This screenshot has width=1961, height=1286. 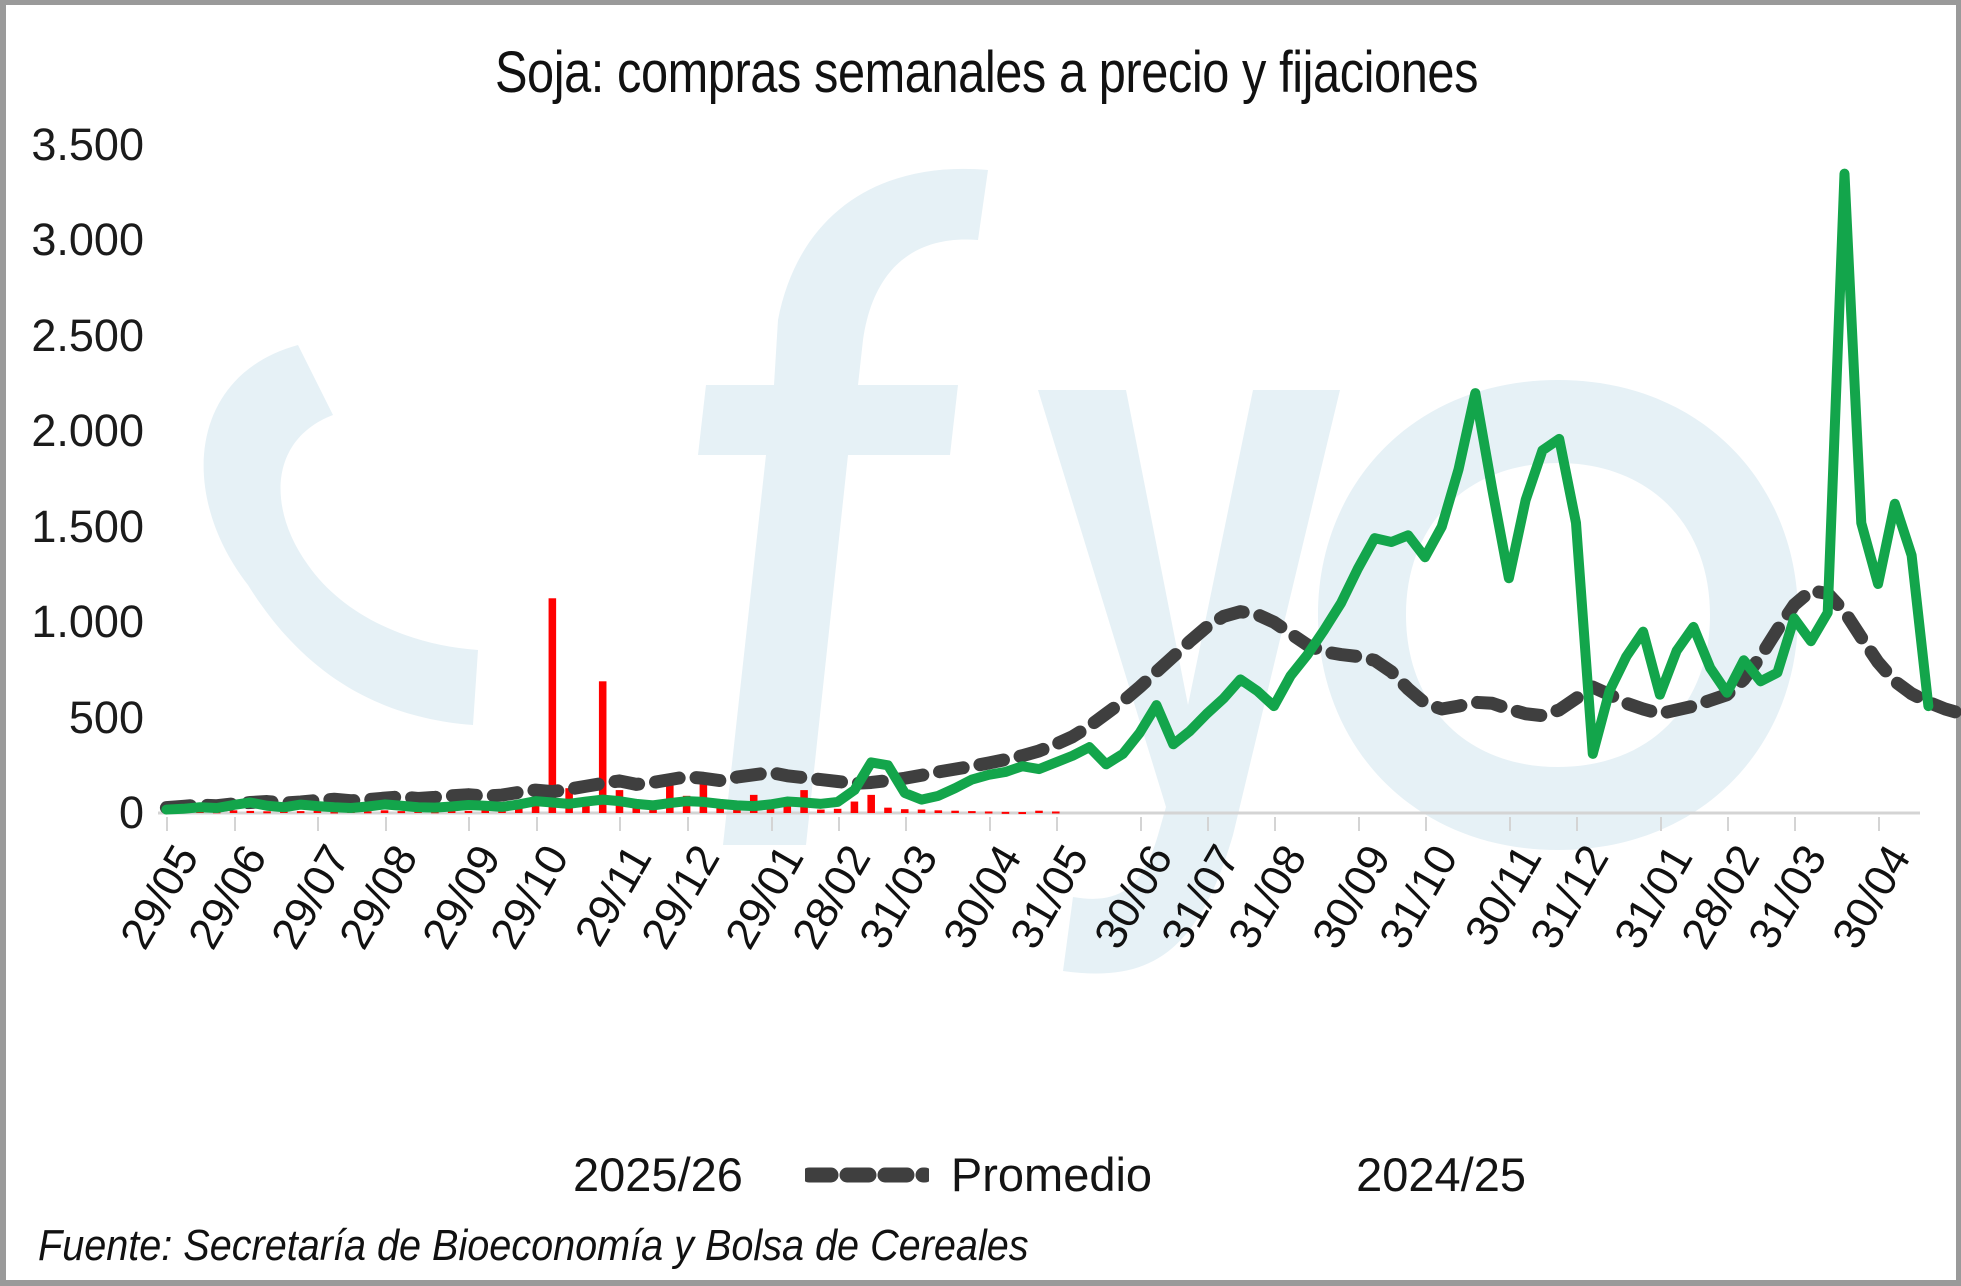 I want to click on legend-label-2024-25: 2024/25, so click(x=1441, y=1174).